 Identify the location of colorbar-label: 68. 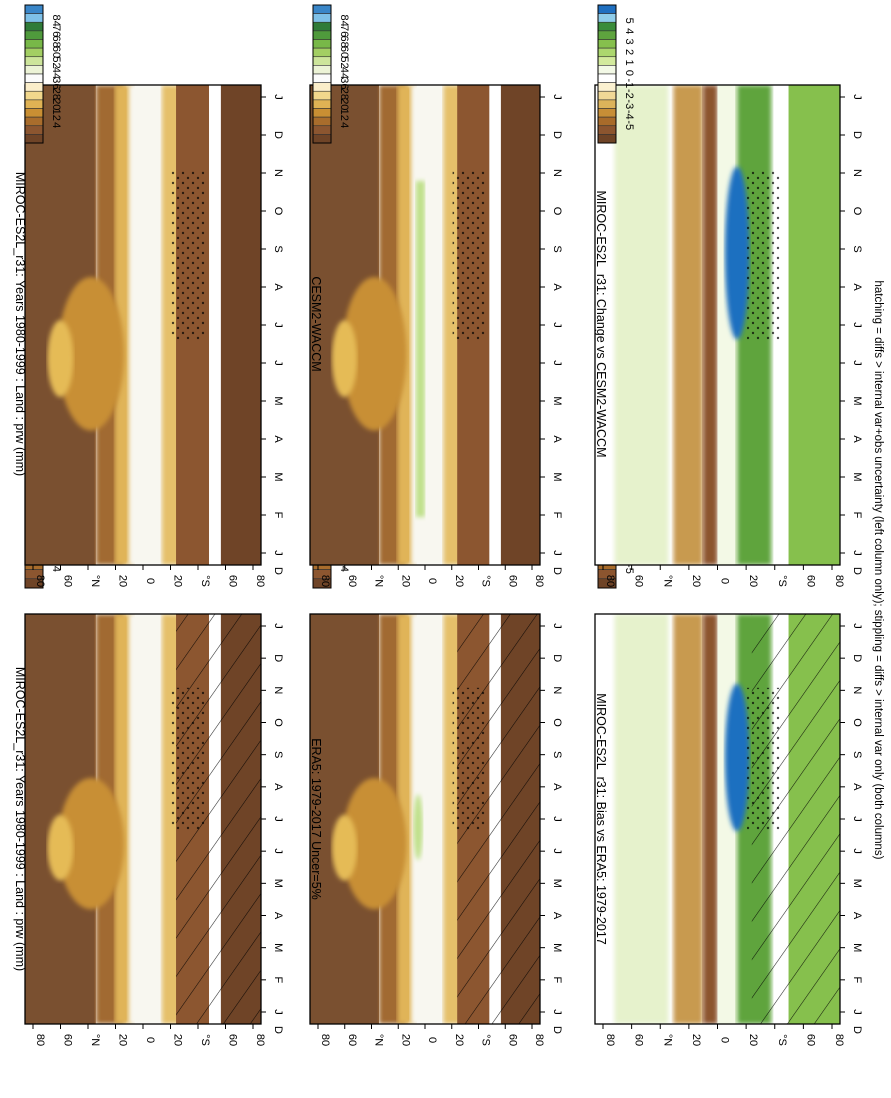
(344, 41).